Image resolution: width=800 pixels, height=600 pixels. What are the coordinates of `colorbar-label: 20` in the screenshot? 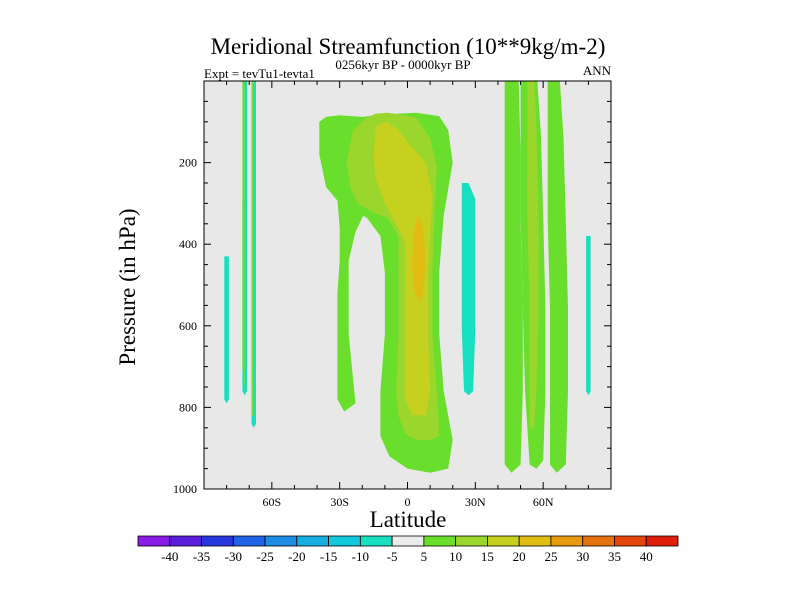 It's located at (519, 556).